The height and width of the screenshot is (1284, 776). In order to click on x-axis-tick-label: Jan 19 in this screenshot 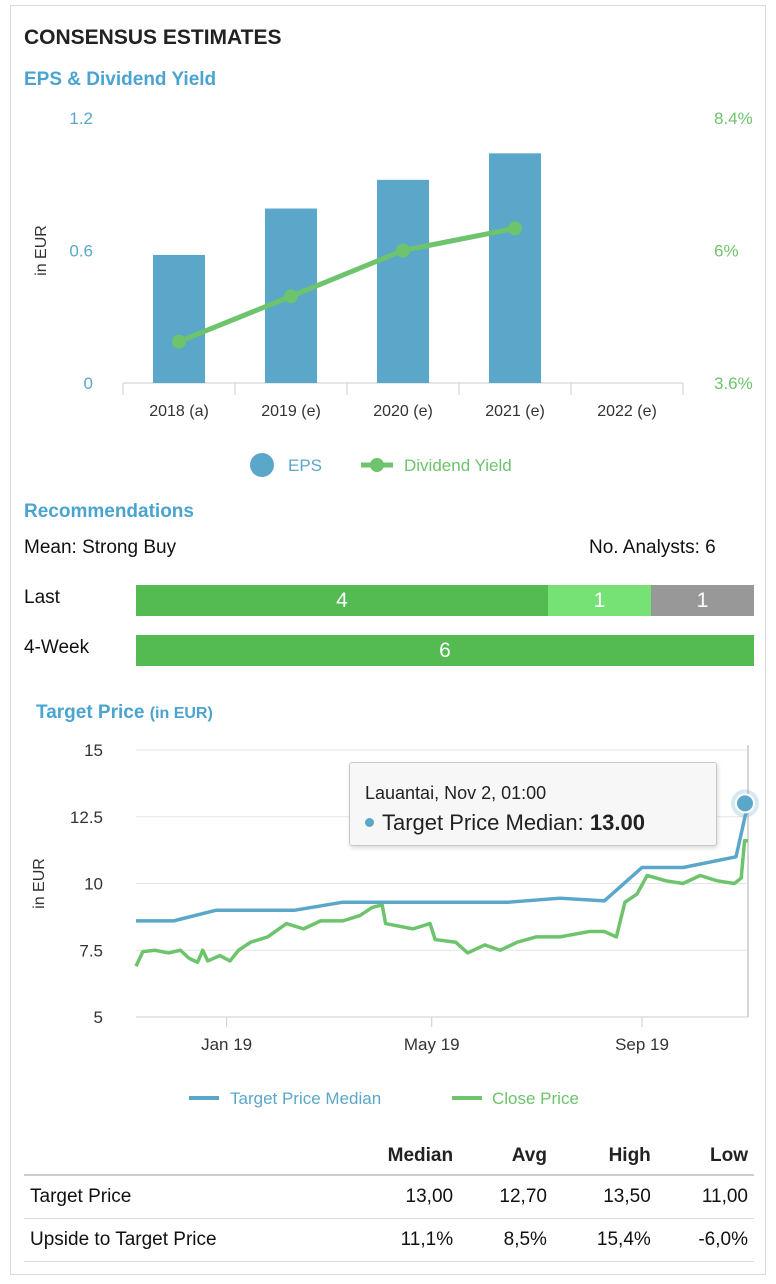, I will do `click(226, 1044)`.